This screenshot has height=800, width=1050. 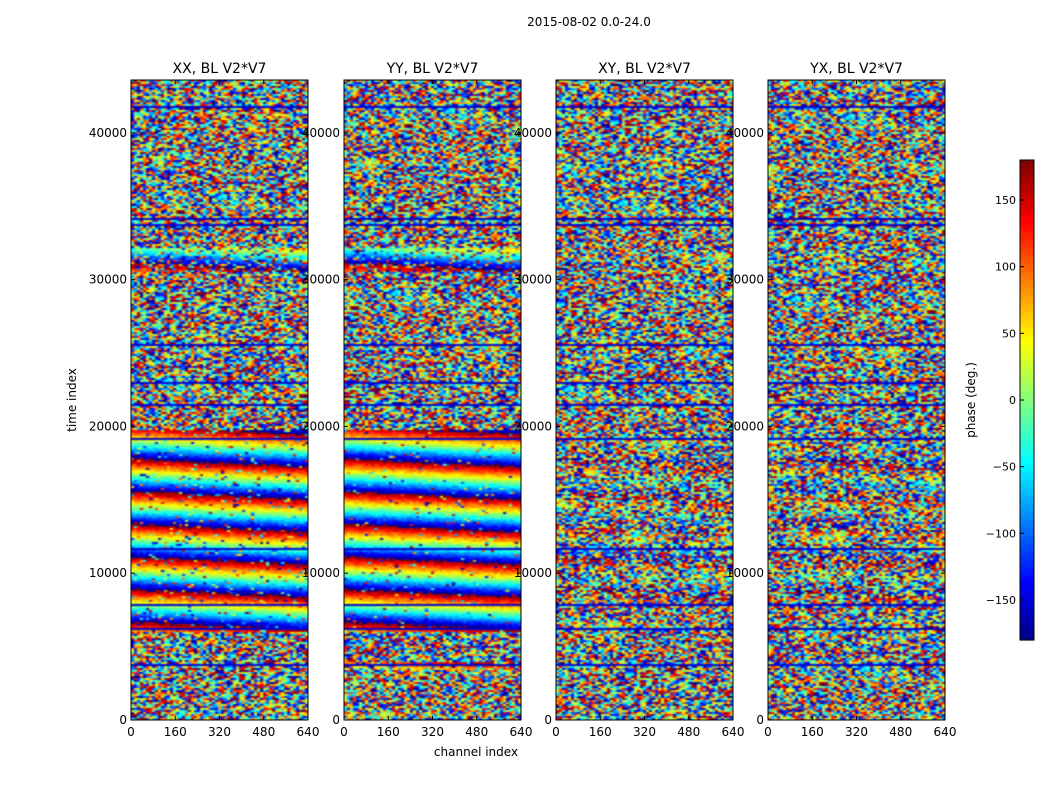 What do you see at coordinates (1001, 600) in the screenshot?
I see `colorbar-tick-label: −150` at bounding box center [1001, 600].